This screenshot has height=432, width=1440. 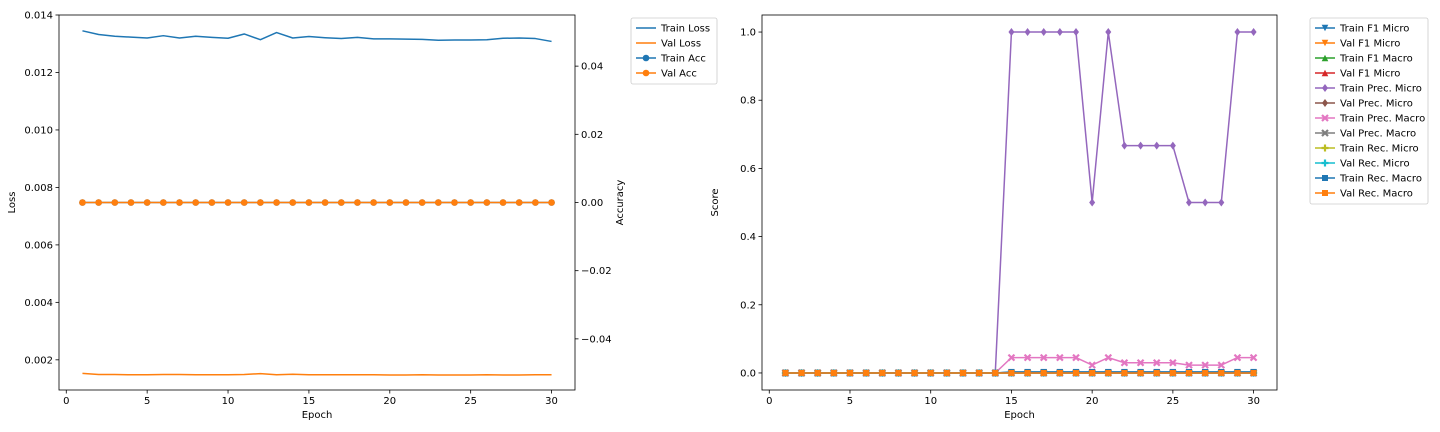 I want to click on x-tick-label: 20, so click(x=389, y=401).